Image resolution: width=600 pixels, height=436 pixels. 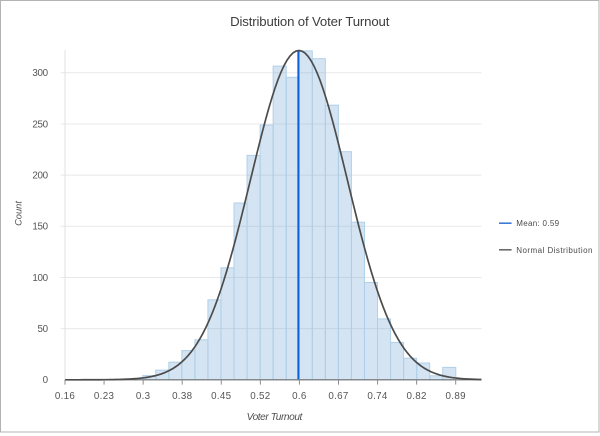 I want to click on svg-text: Voter Turnout, so click(x=275, y=417).